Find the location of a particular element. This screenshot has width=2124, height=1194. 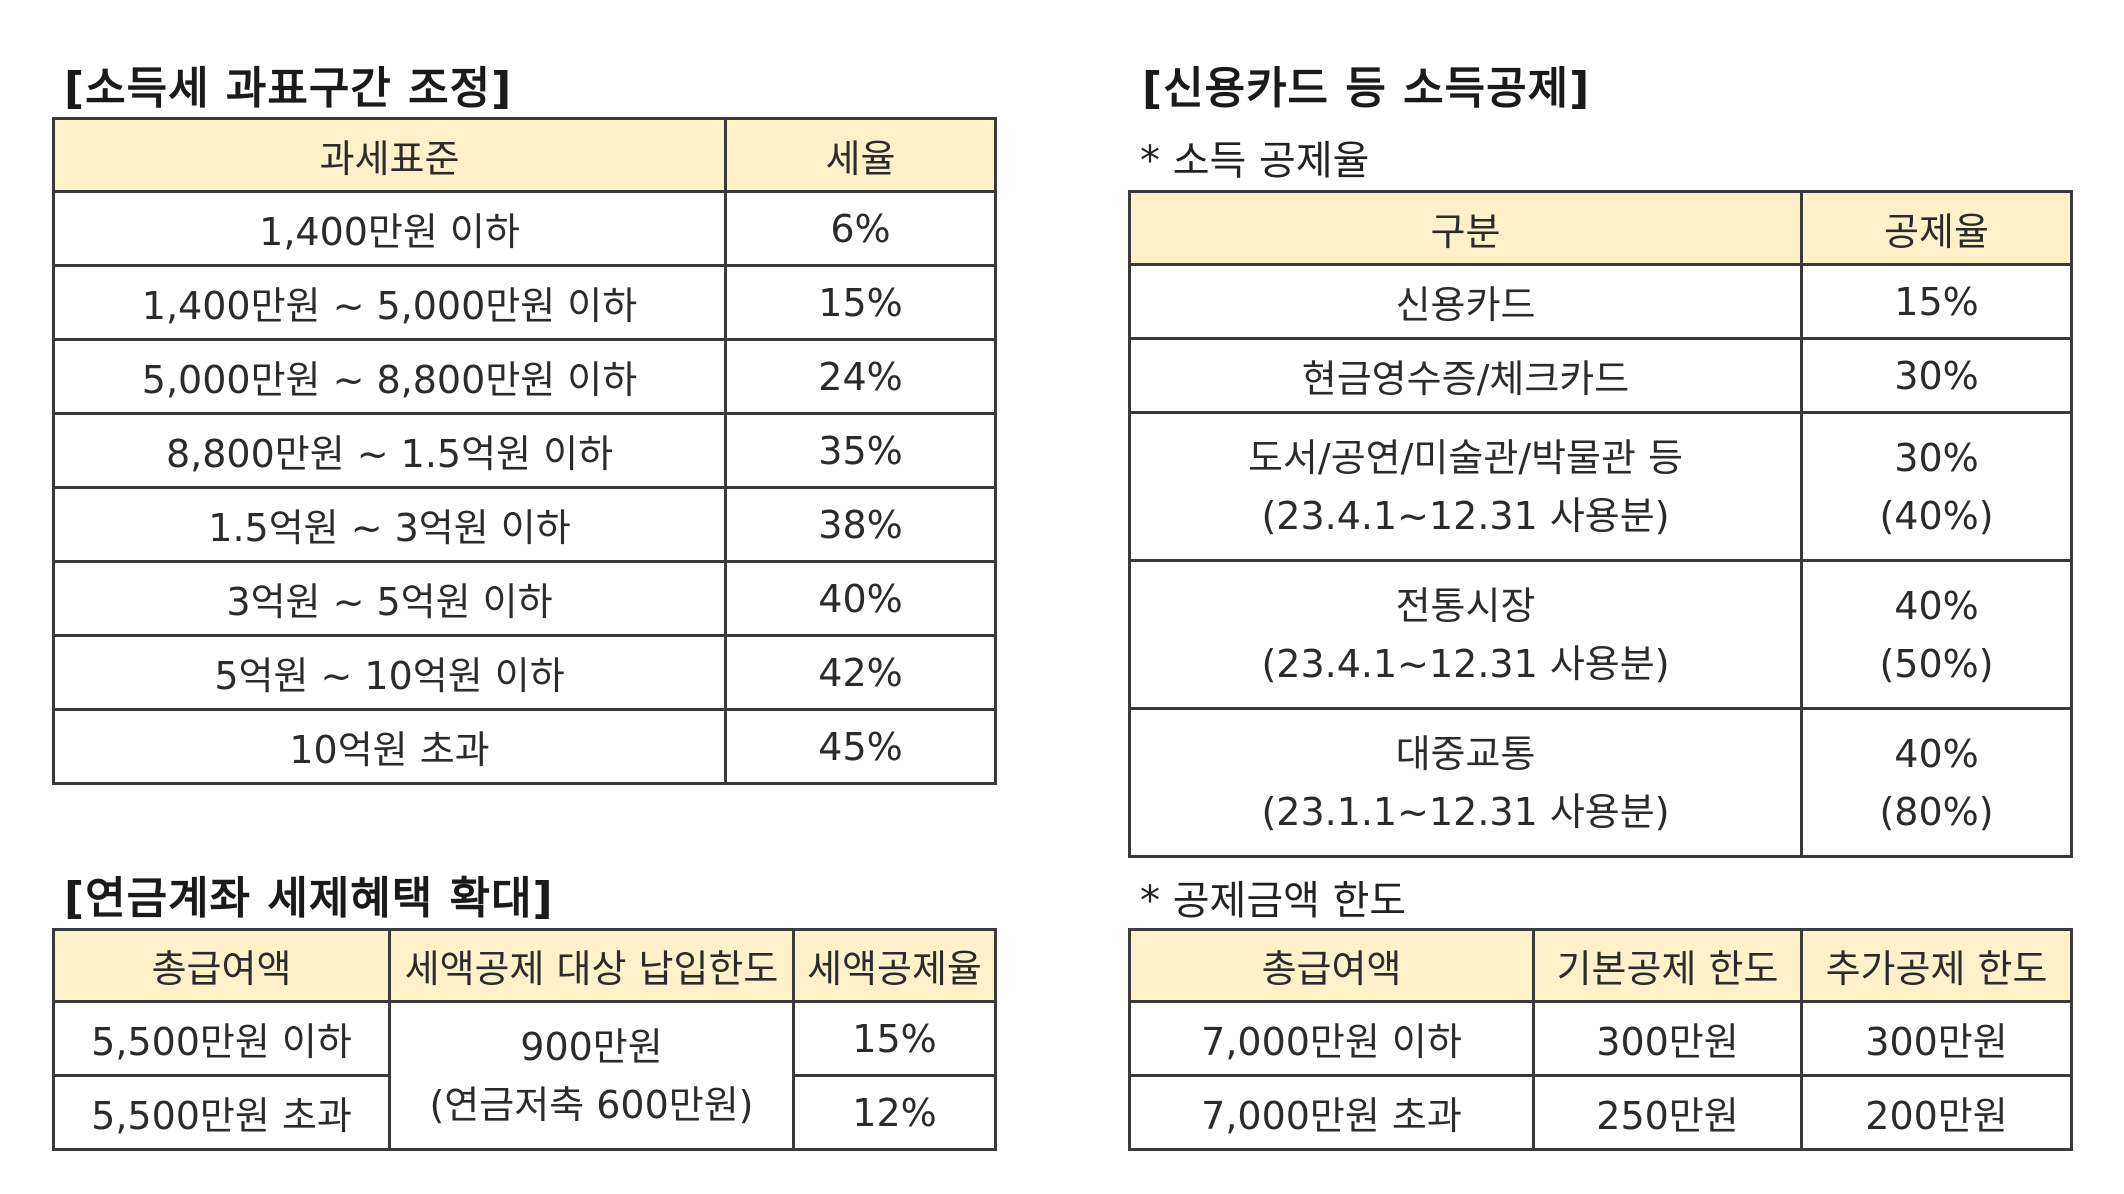

tax-rate-cell: 38% is located at coordinates (860, 524).